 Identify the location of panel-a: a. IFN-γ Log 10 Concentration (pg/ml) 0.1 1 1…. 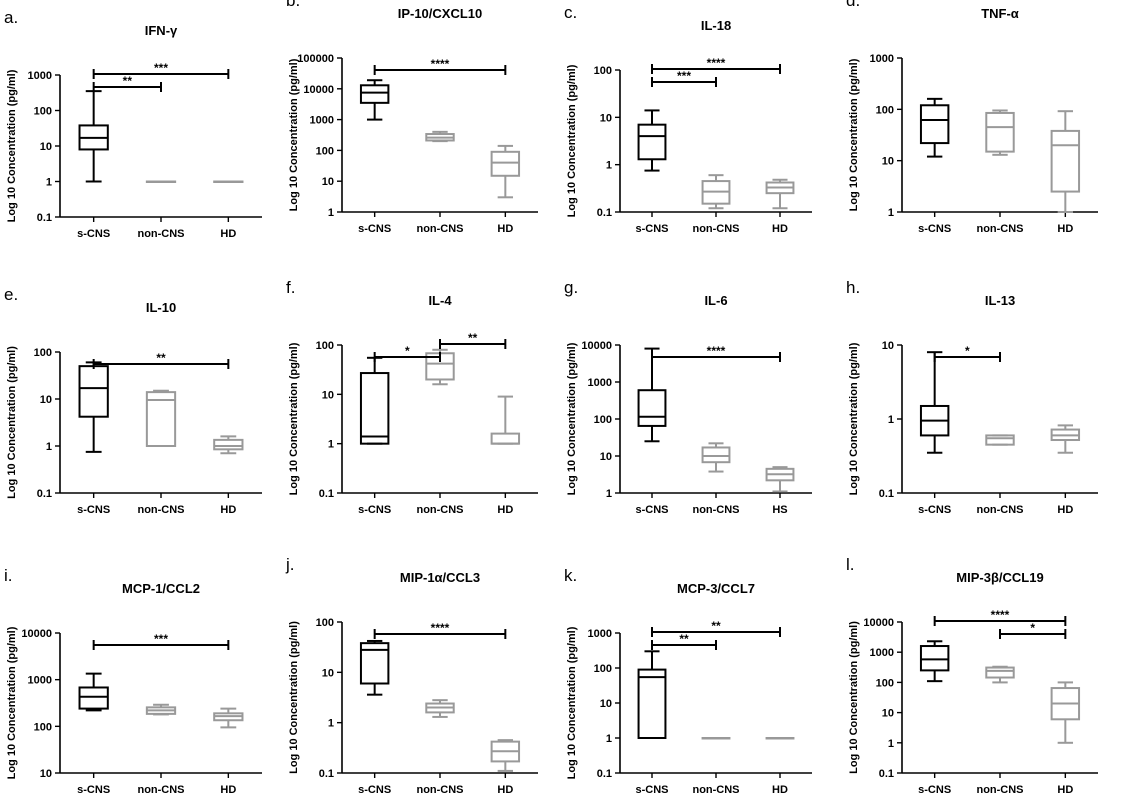
(133, 124).